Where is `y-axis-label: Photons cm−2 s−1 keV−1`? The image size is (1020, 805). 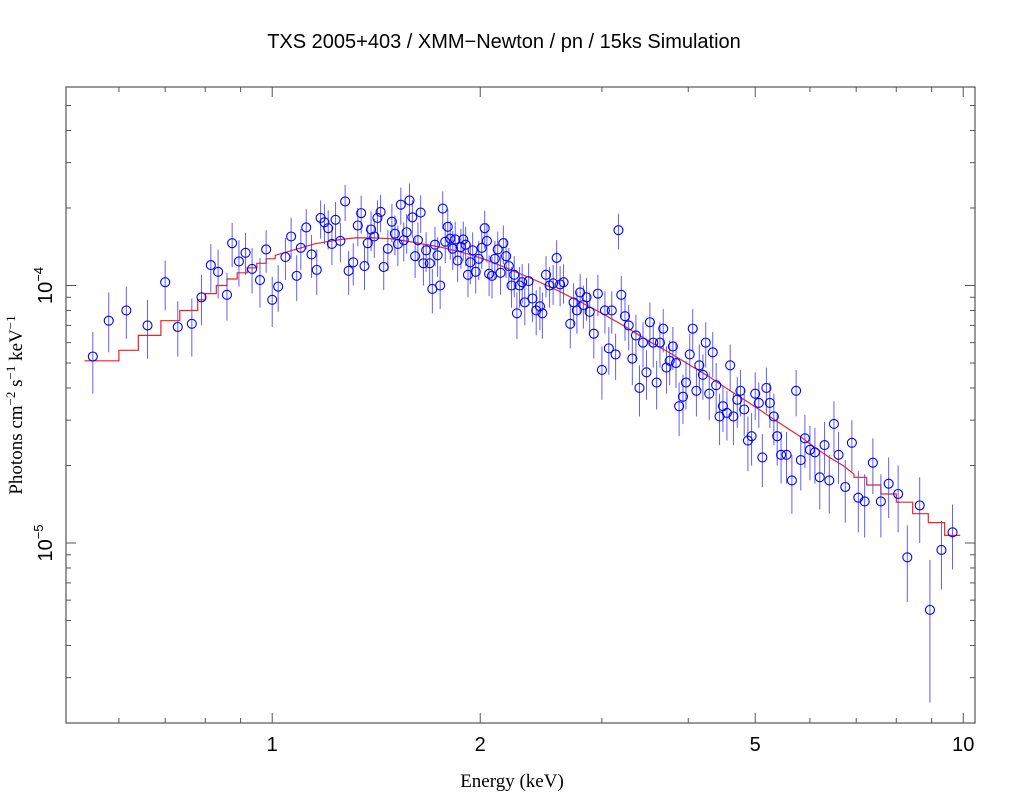
y-axis-label: Photons cm−2 s−1 keV−1 is located at coordinates (15, 404).